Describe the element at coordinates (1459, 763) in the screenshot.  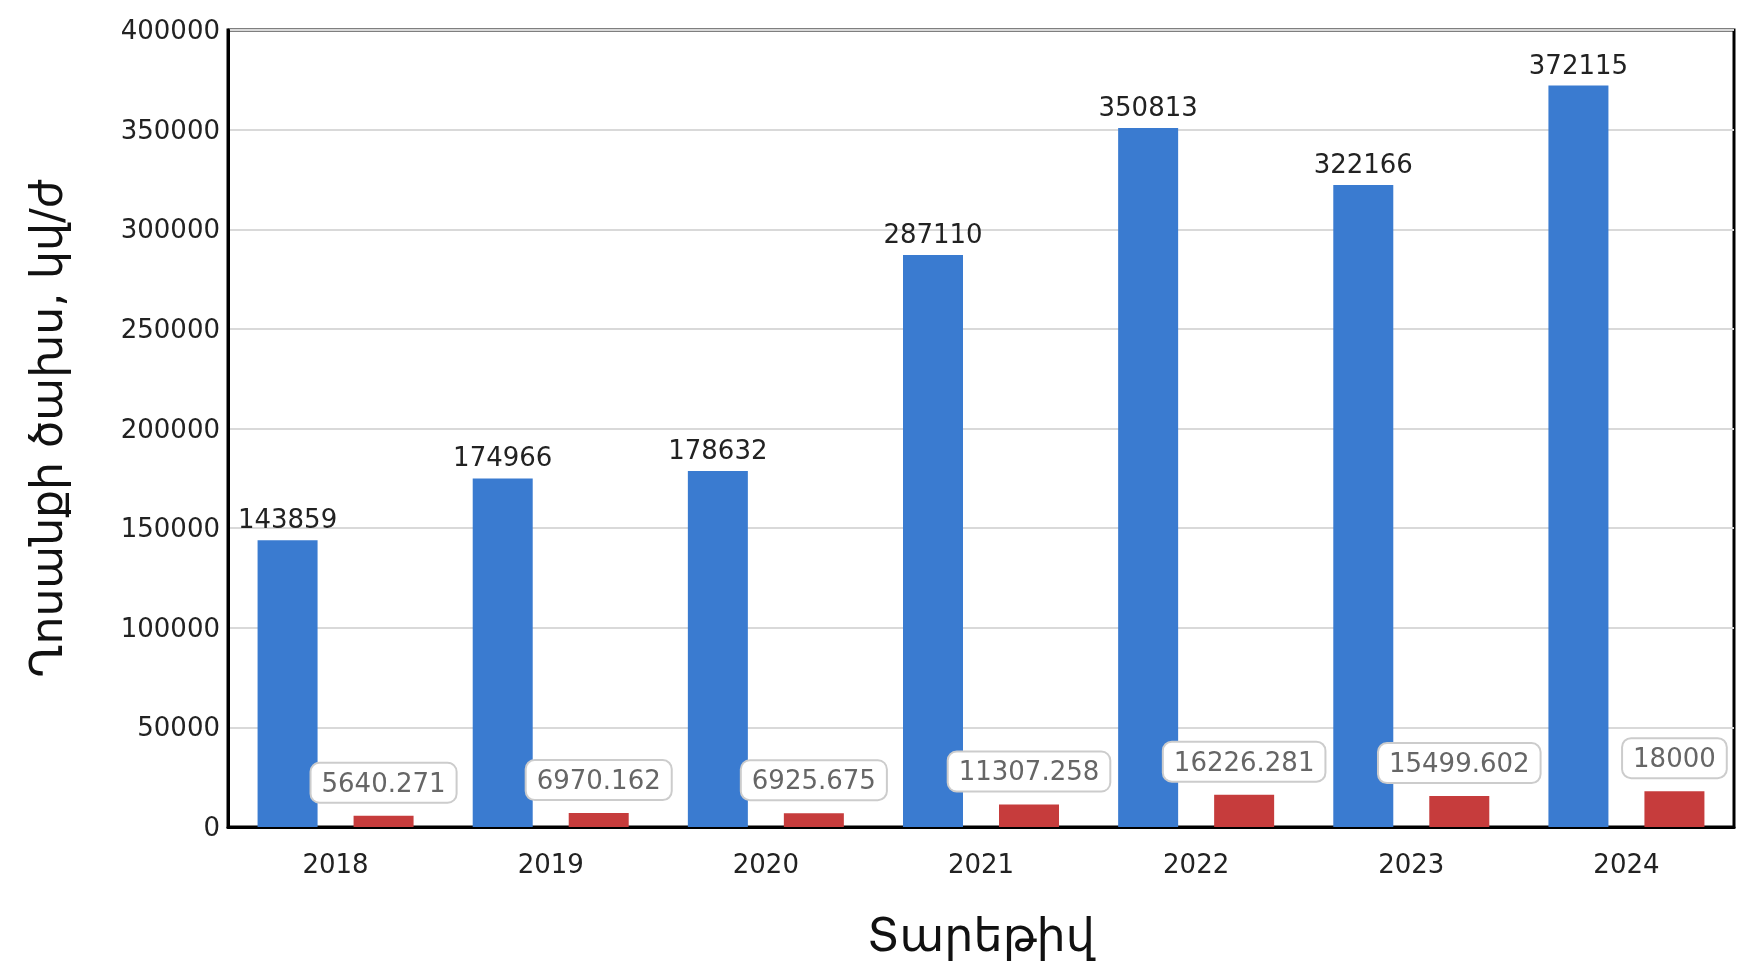
I see `data-label: 15499.602` at that location.